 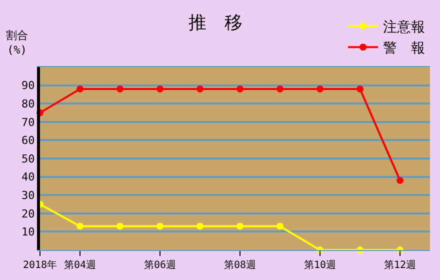 I want to click on legend-label: 警 報, so click(x=404, y=48).